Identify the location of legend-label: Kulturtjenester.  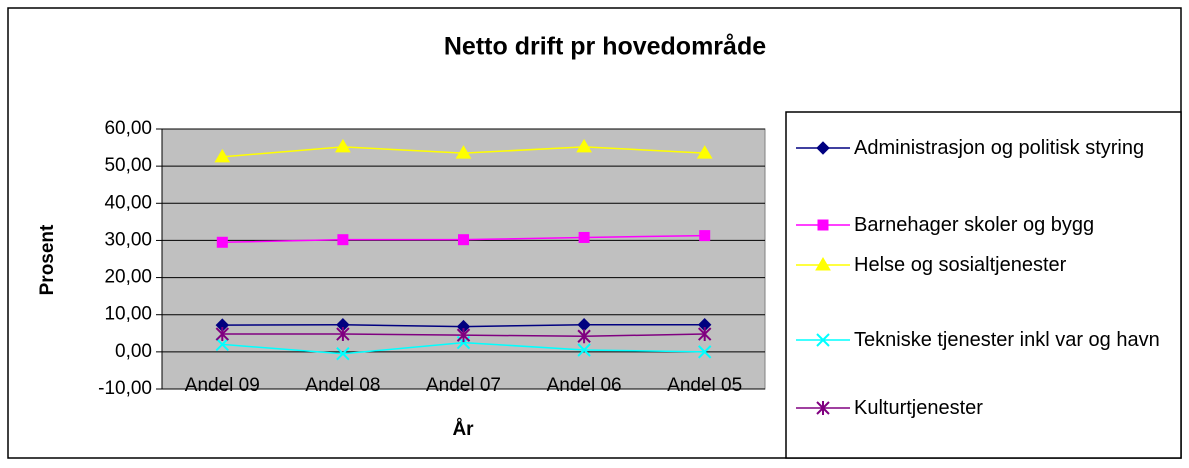
(918, 408).